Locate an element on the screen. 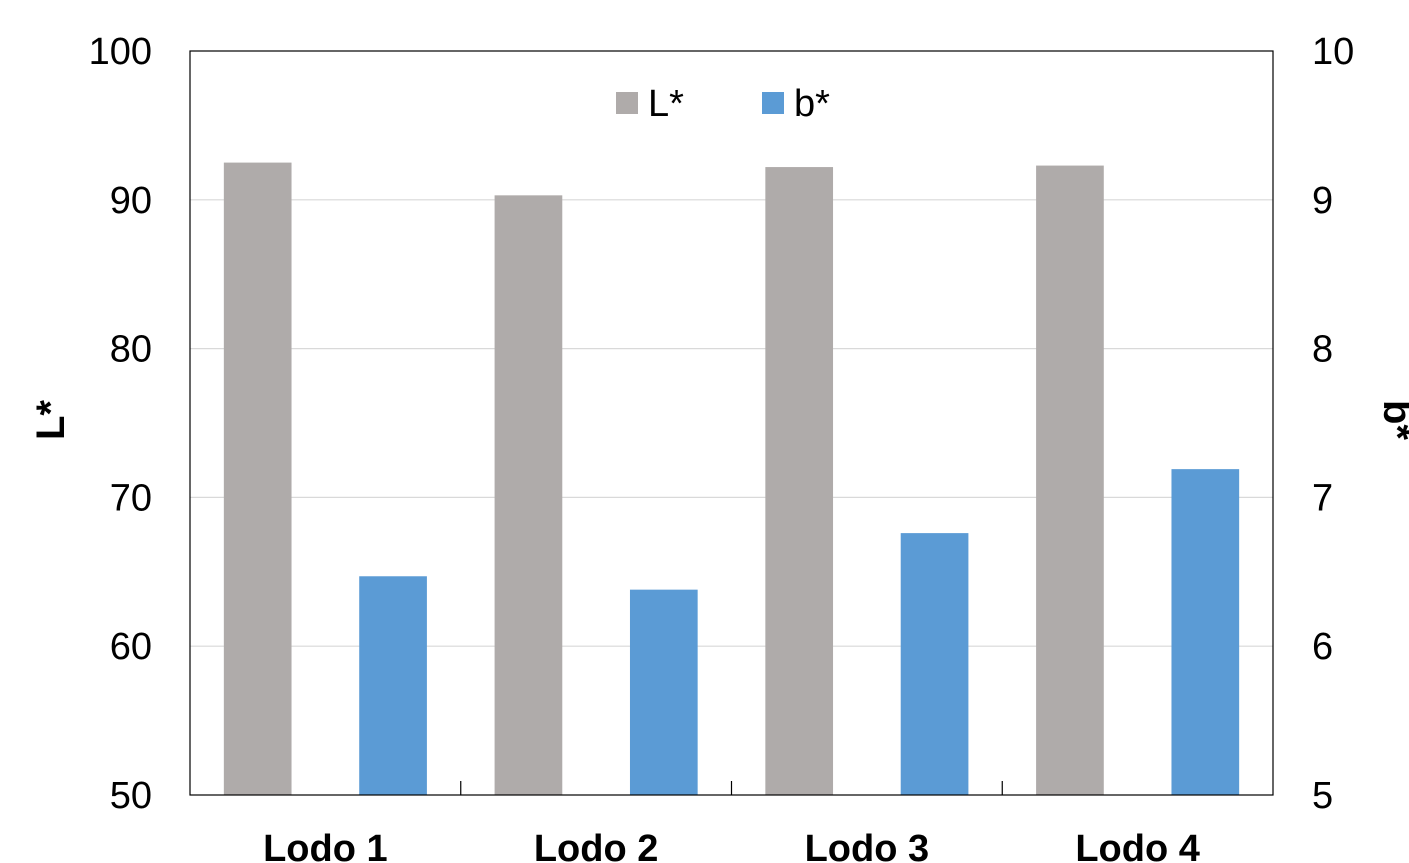 The width and height of the screenshot is (1409, 863). x-axis-category-labels: Lodo 1 Lodo 2 Lodo 3 Lodo 4 is located at coordinates (731, 845).